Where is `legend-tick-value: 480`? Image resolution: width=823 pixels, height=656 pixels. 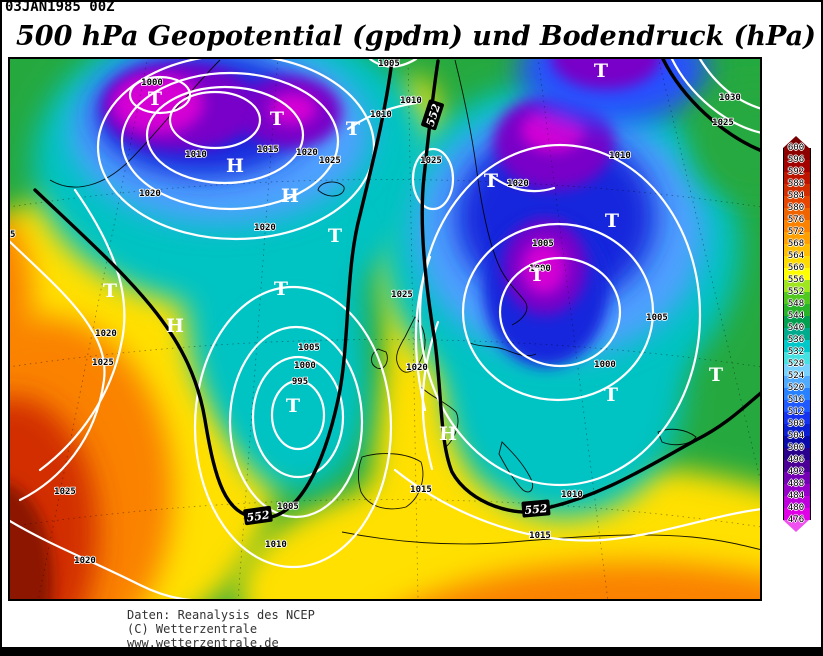 legend-tick-value: 480 is located at coordinates (796, 508).